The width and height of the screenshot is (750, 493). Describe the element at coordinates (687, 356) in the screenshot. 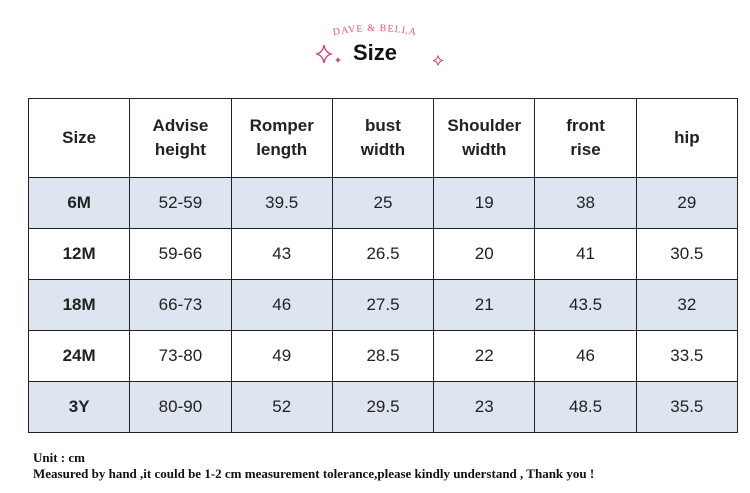

I see `table-cell: 33.5` at that location.